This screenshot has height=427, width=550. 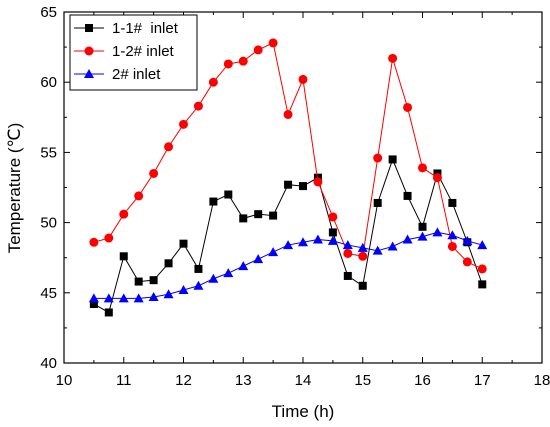 What do you see at coordinates (145, 28) in the screenshot?
I see `legend-label: 1-1# inlet` at bounding box center [145, 28].